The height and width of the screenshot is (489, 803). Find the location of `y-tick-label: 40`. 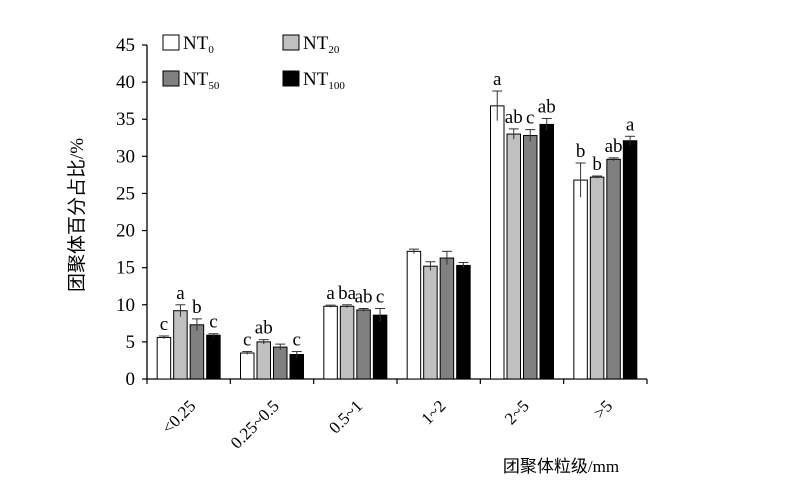

y-tick-label: 40 is located at coordinates (125, 82).